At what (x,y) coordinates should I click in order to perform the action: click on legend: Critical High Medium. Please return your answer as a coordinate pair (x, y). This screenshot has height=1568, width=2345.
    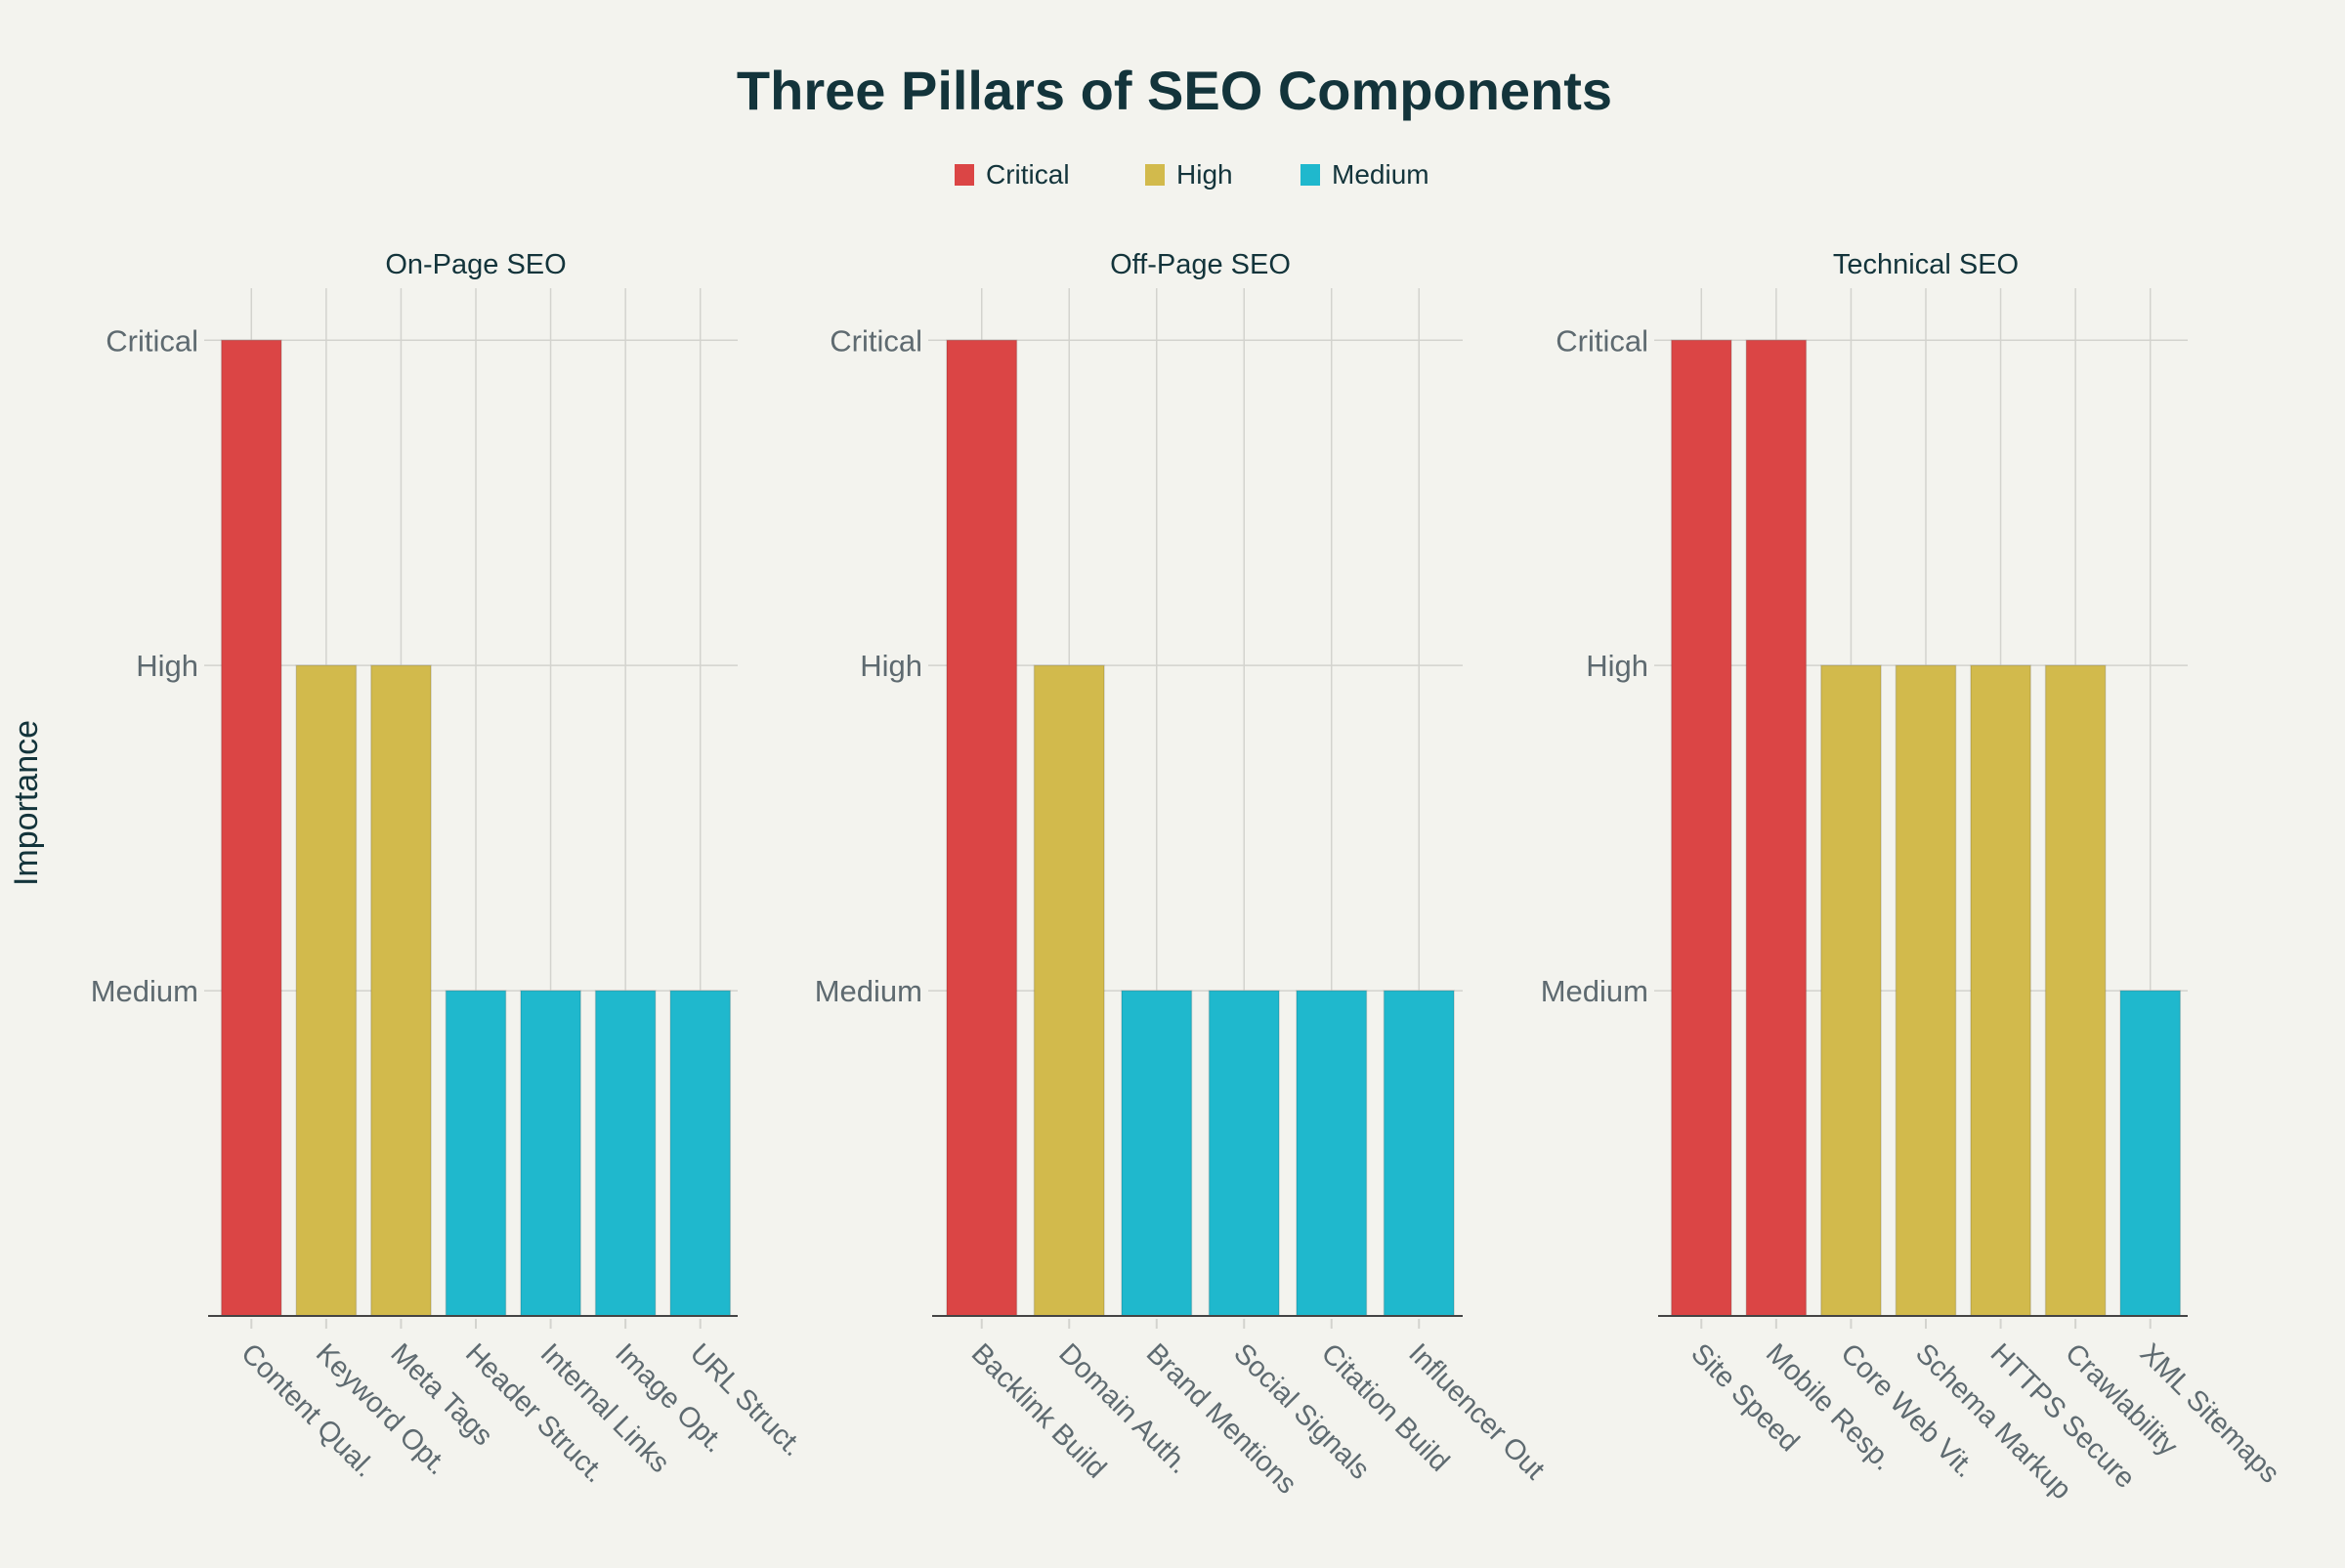
    Looking at the image, I should click on (1192, 174).